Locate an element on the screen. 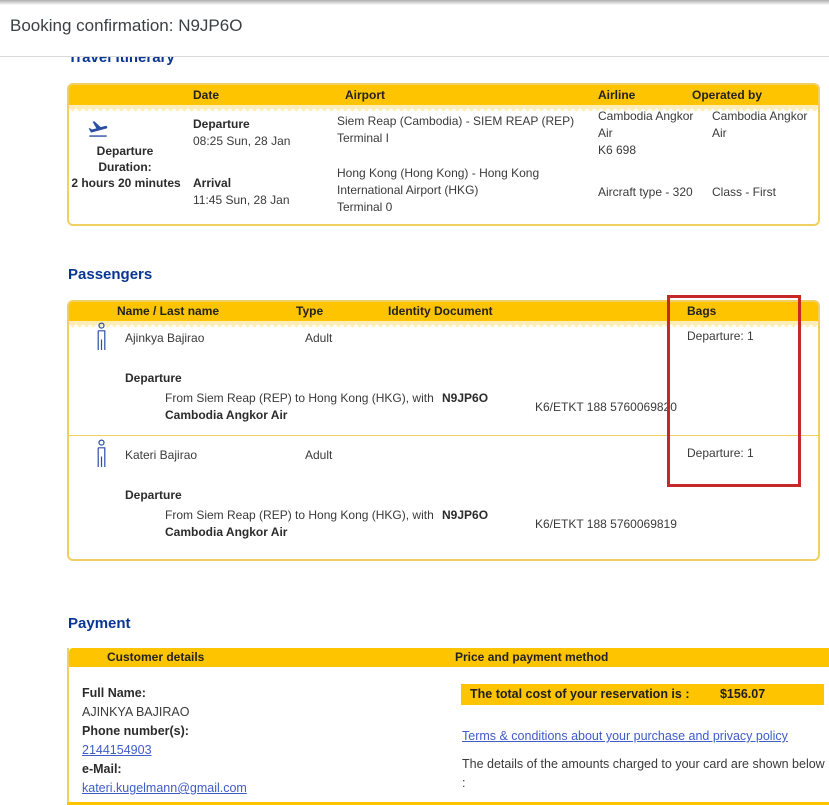  eticket-number: K6/ETKT 188 5760069820 is located at coordinates (606, 407).